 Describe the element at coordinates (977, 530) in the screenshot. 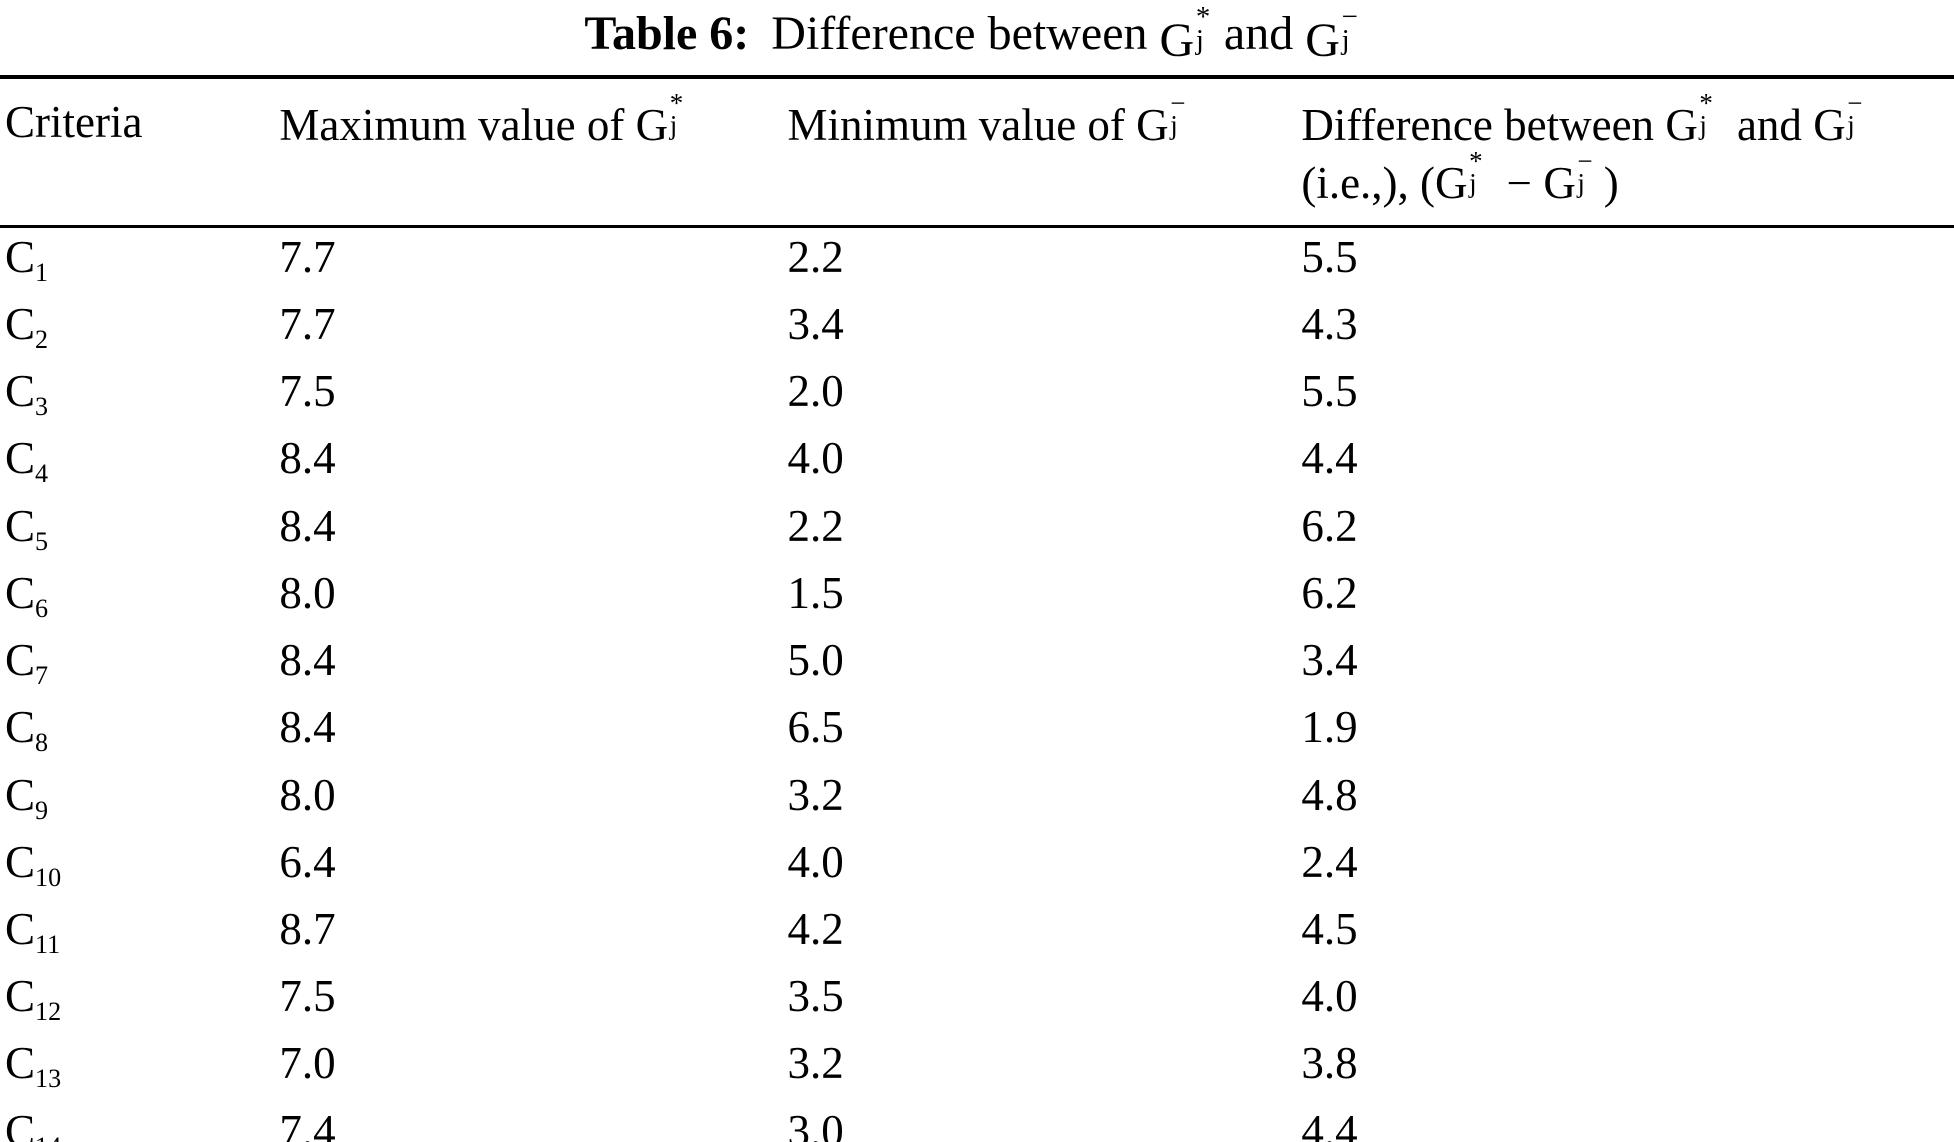

I see `table-row: C5 8.4 2.2 6.2` at that location.